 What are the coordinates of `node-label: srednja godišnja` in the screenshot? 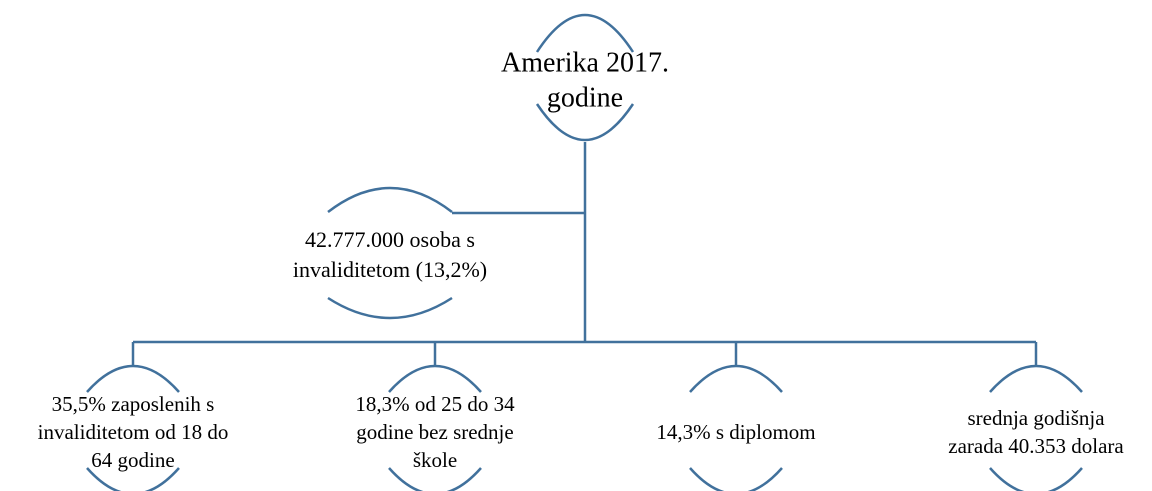 It's located at (1036, 418).